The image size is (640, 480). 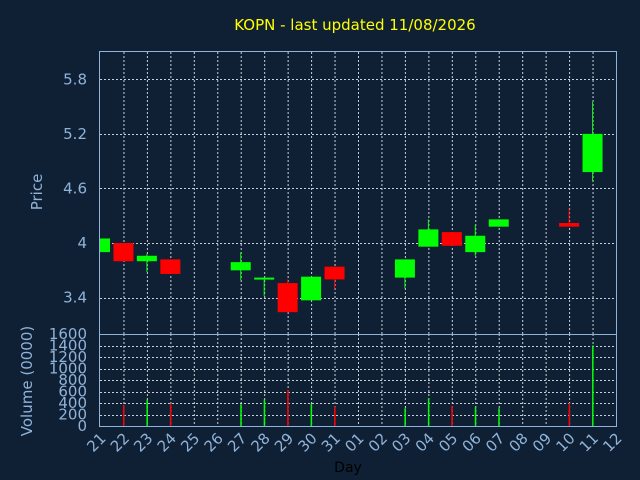 What do you see at coordinates (401, 442) in the screenshot?
I see `x-tick-label: 03` at bounding box center [401, 442].